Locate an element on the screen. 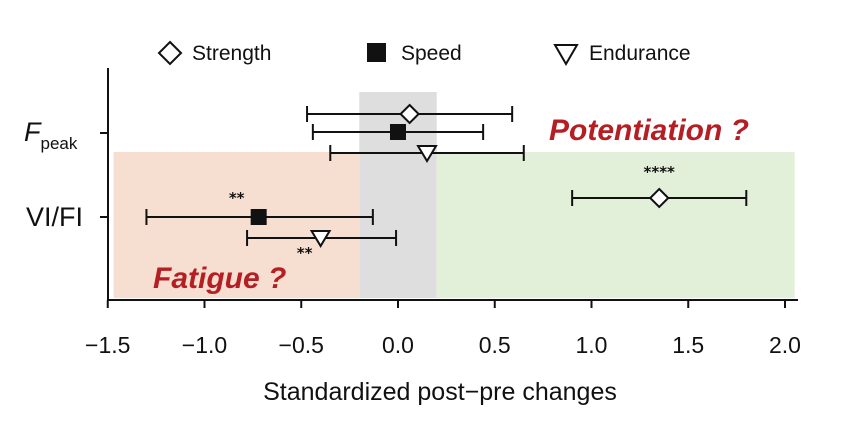  category-label-fpeak: Fpeak is located at coordinates (51, 135).